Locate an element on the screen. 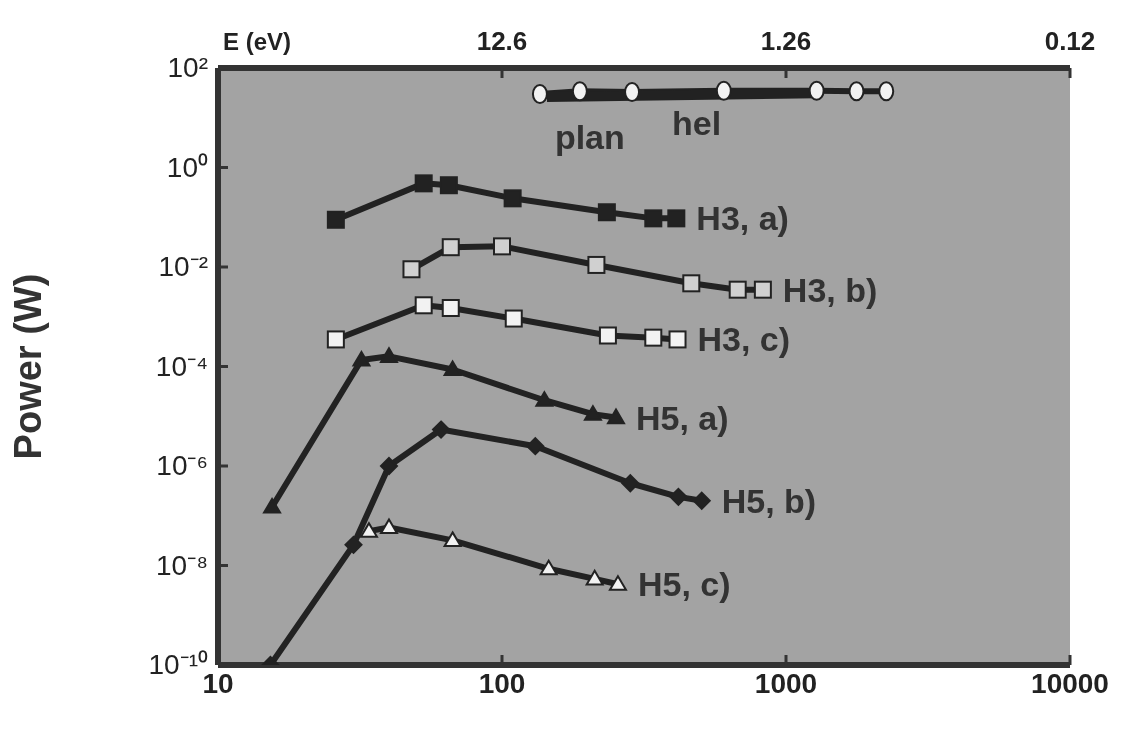 Image resolution: width=1123 pixels, height=733 pixels. y-tick-label: 10⁰ is located at coordinates (187, 167).